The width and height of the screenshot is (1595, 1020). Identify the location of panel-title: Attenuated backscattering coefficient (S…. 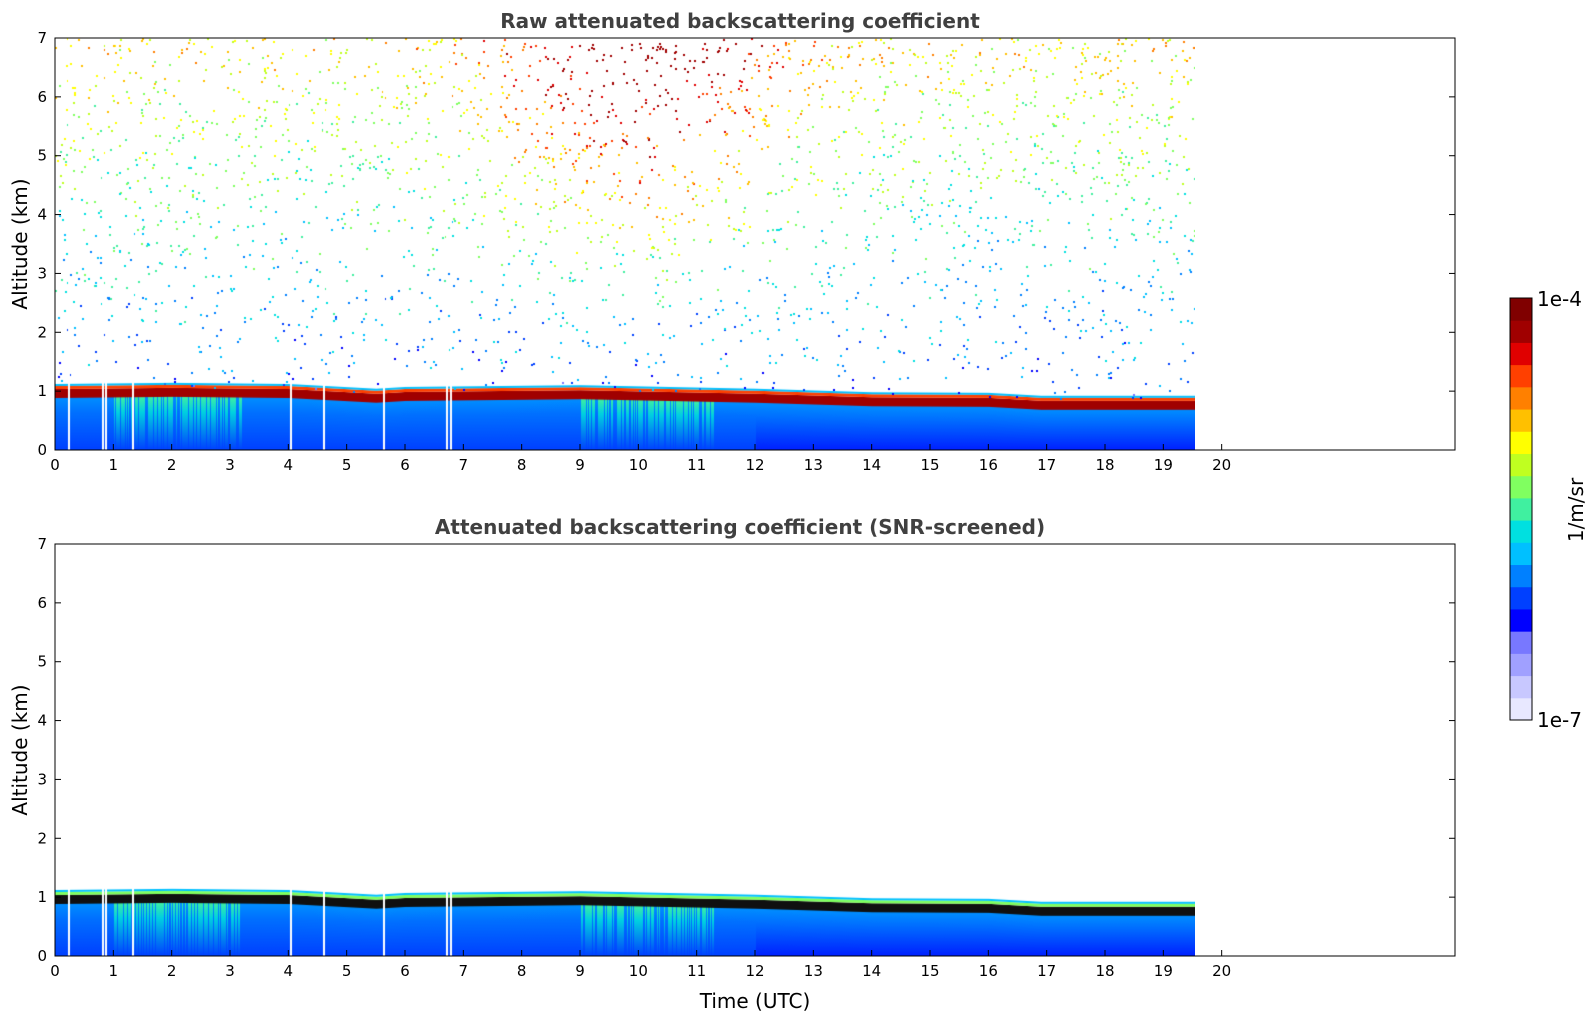
(740, 527).